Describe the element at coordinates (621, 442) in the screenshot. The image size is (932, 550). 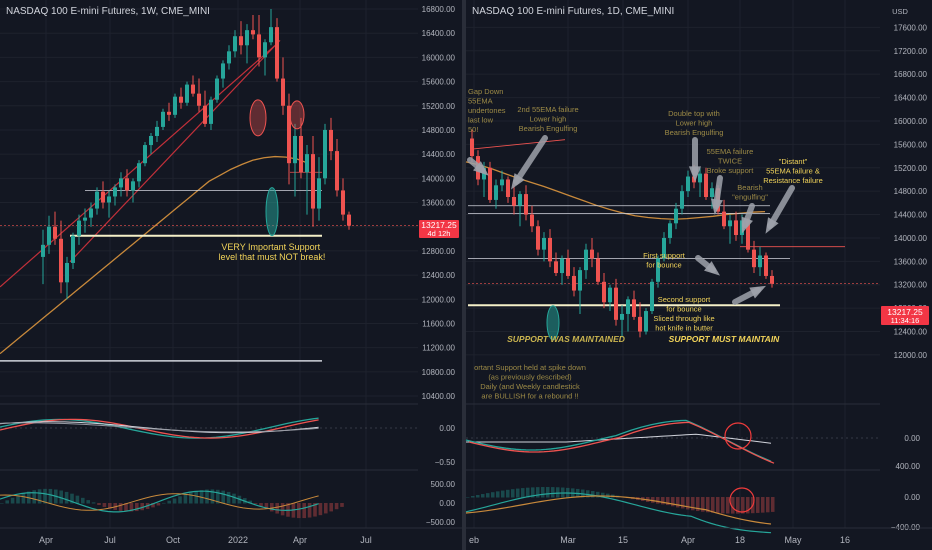
I see `daily-osc-line-red` at that location.